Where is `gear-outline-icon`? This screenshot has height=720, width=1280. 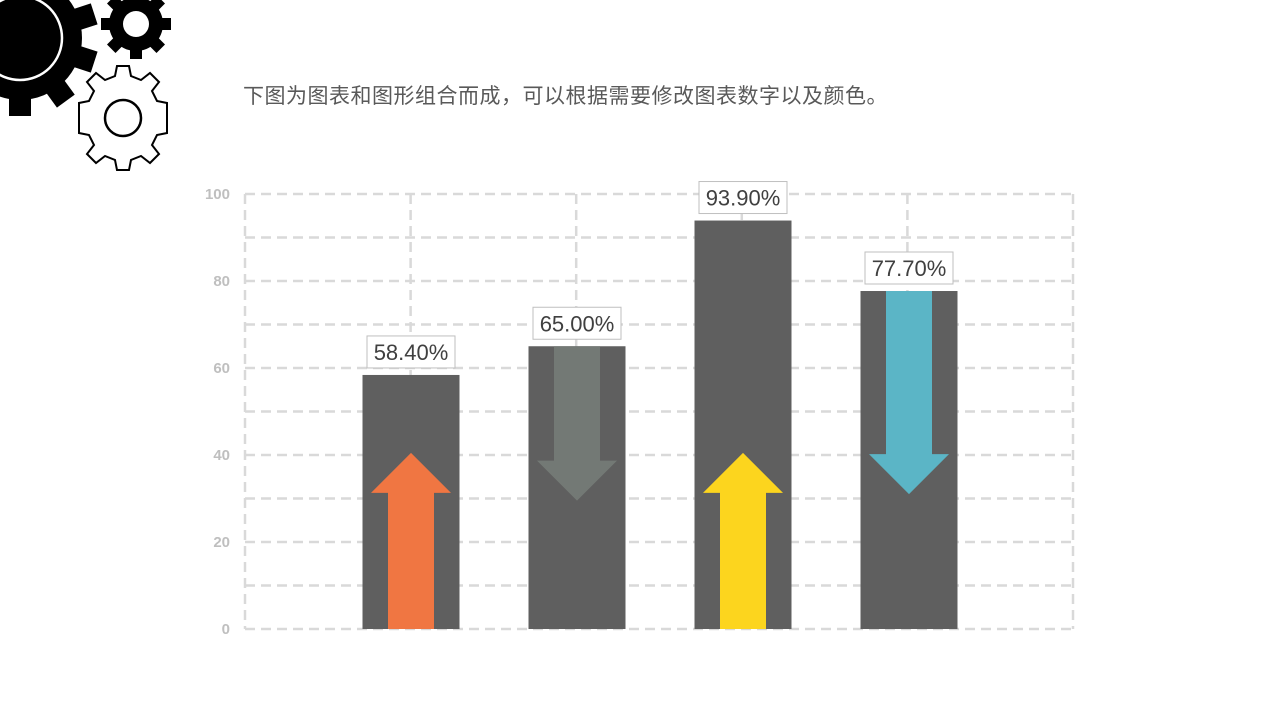 gear-outline-icon is located at coordinates (123, 118).